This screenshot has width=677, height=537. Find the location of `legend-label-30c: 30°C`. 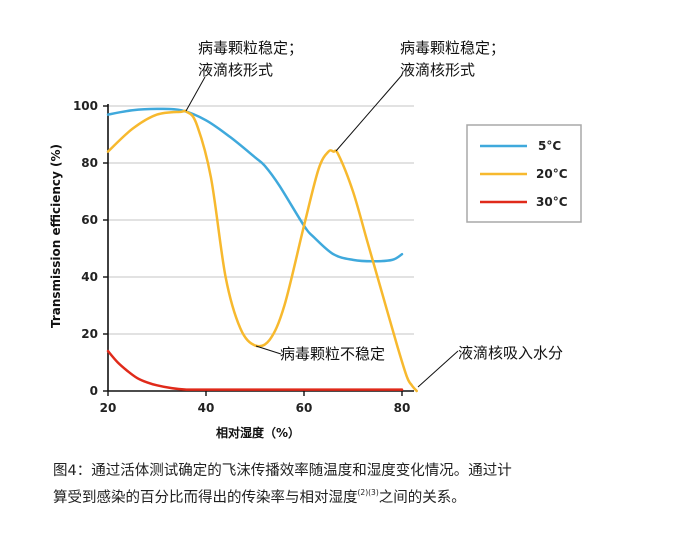

legend-label-30c: 30°C is located at coordinates (552, 202).